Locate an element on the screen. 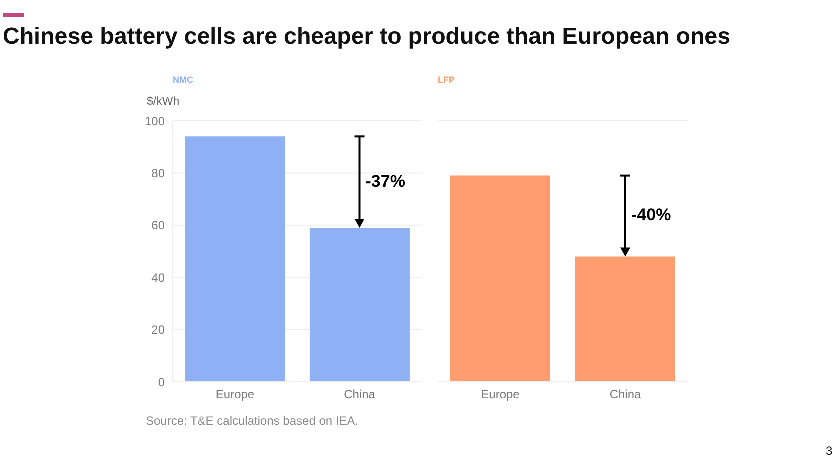  y-axis-title: $/kWh is located at coordinates (163, 102).